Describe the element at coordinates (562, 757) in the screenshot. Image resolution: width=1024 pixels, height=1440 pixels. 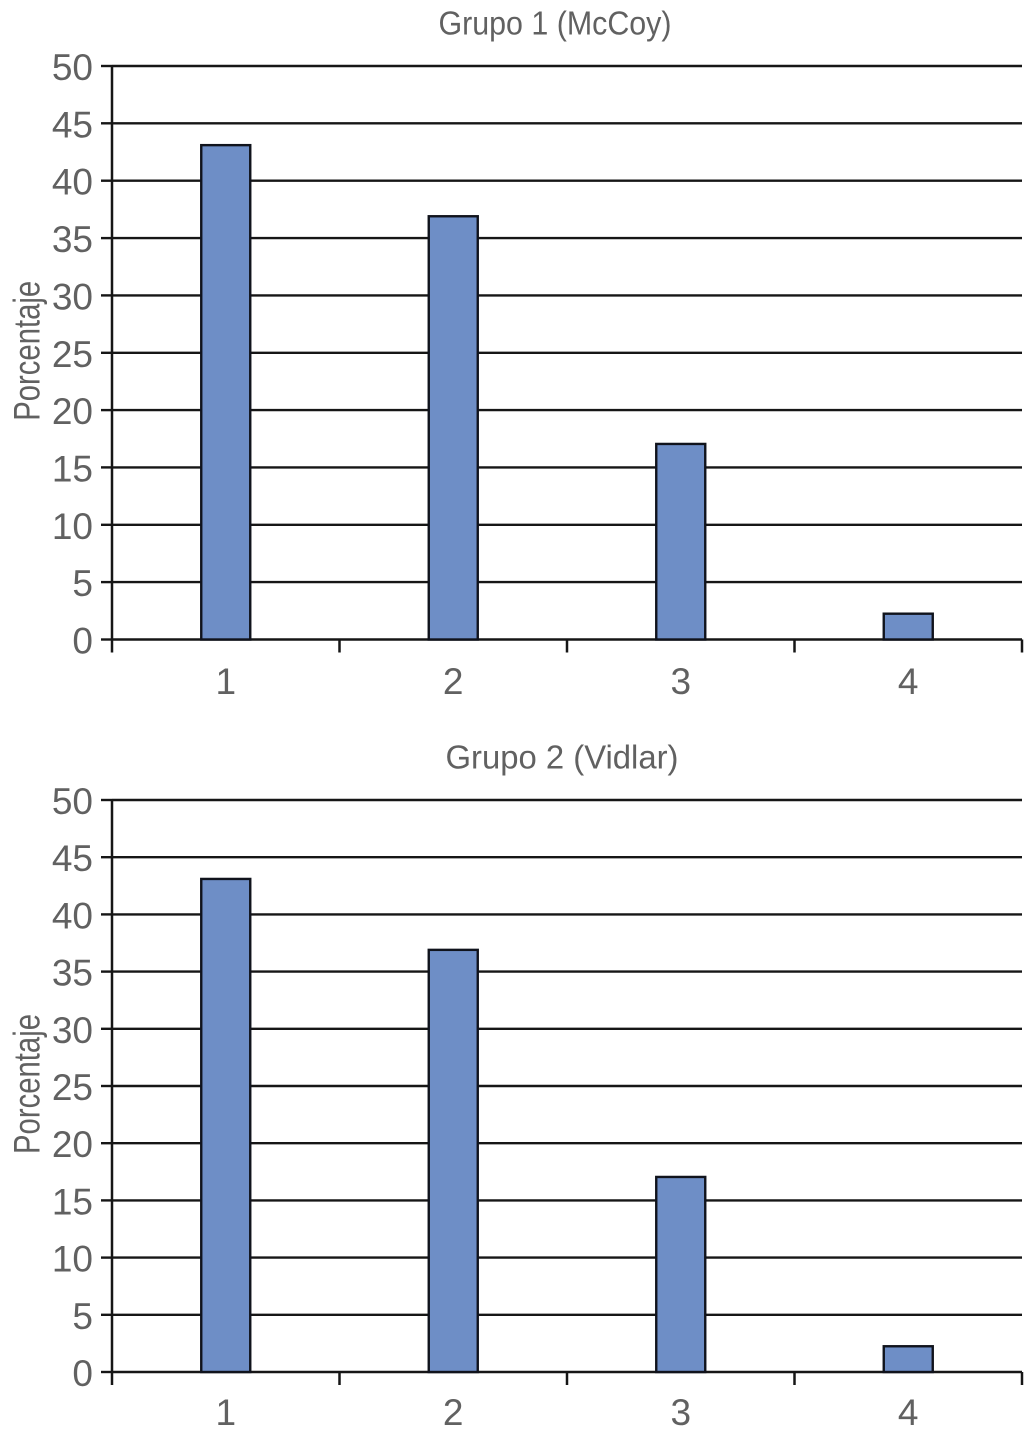
I see `svg-text: Grupo 2 (Vidlar)` at that location.